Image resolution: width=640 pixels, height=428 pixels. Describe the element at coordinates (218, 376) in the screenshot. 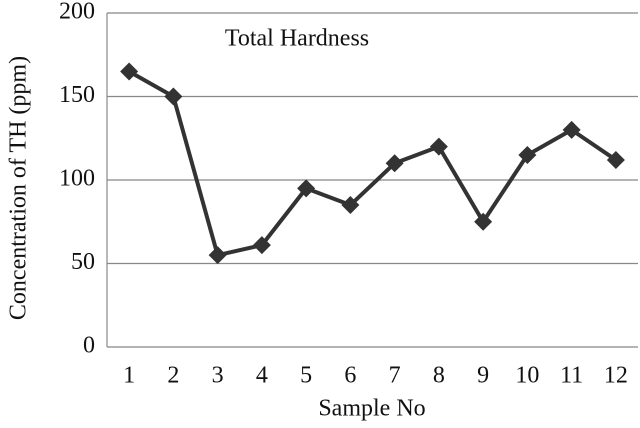

I see `x-tick-label: 3` at that location.